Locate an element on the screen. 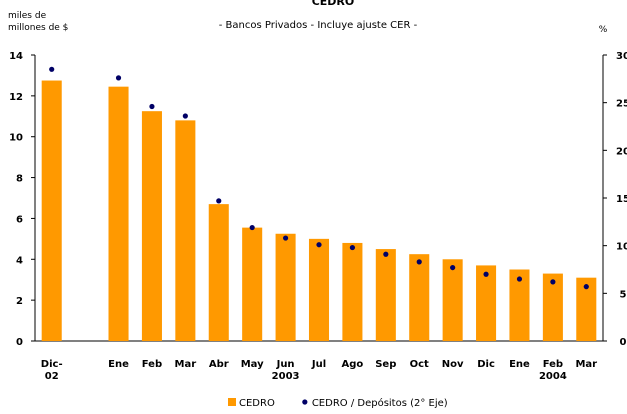 The image size is (627, 414). y-tick-label: 6 is located at coordinates (19, 219).